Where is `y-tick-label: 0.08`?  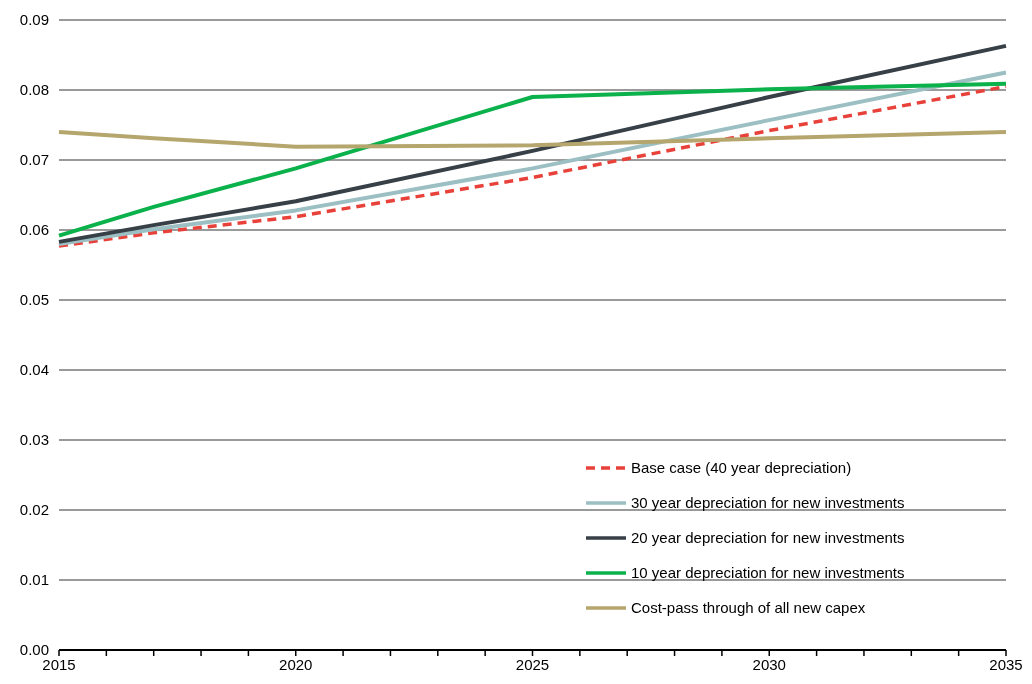
y-tick-label: 0.08 is located at coordinates (34, 90).